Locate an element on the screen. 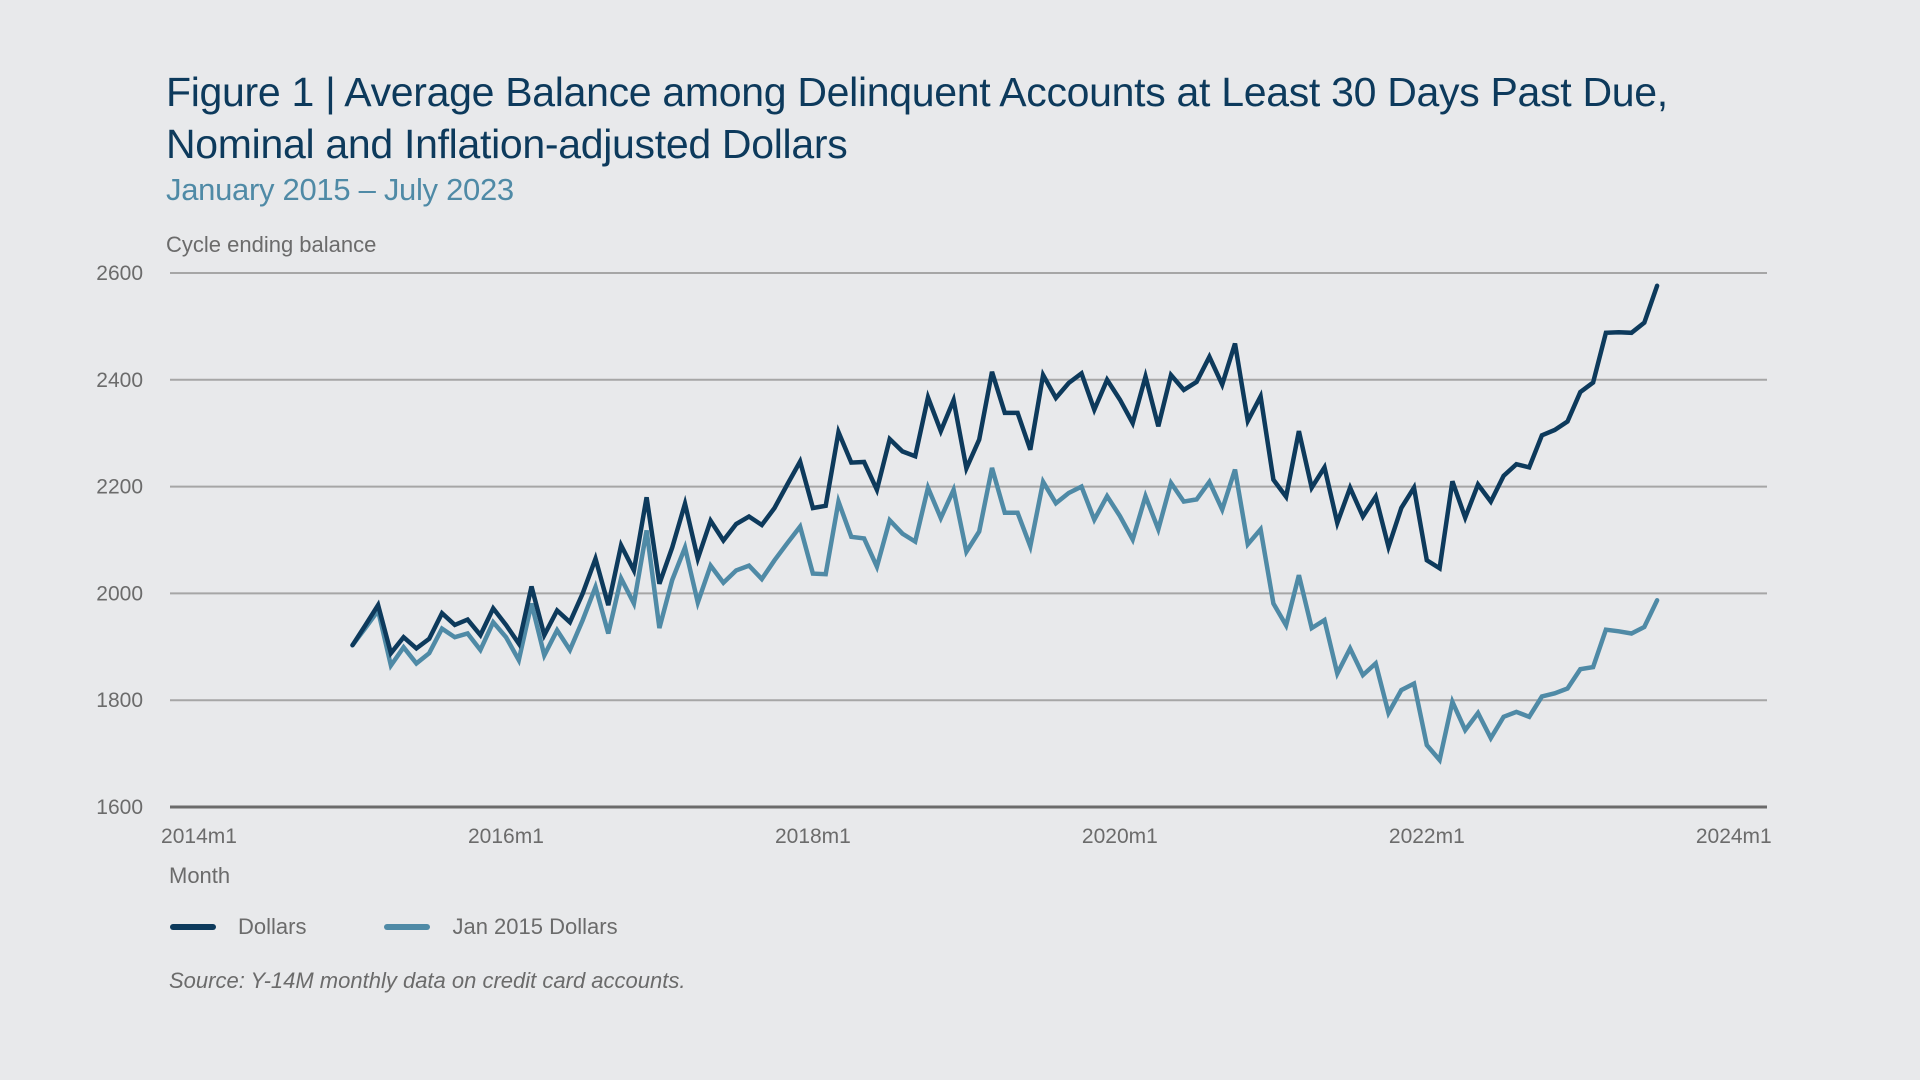 The image size is (1920, 1080). legend-swatch-dollars is located at coordinates (193, 927).